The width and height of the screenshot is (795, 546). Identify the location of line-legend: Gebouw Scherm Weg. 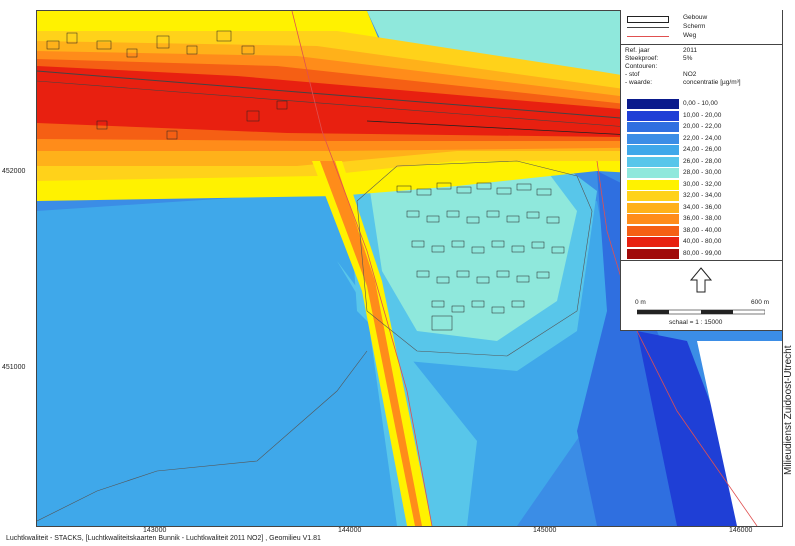
(701, 28).